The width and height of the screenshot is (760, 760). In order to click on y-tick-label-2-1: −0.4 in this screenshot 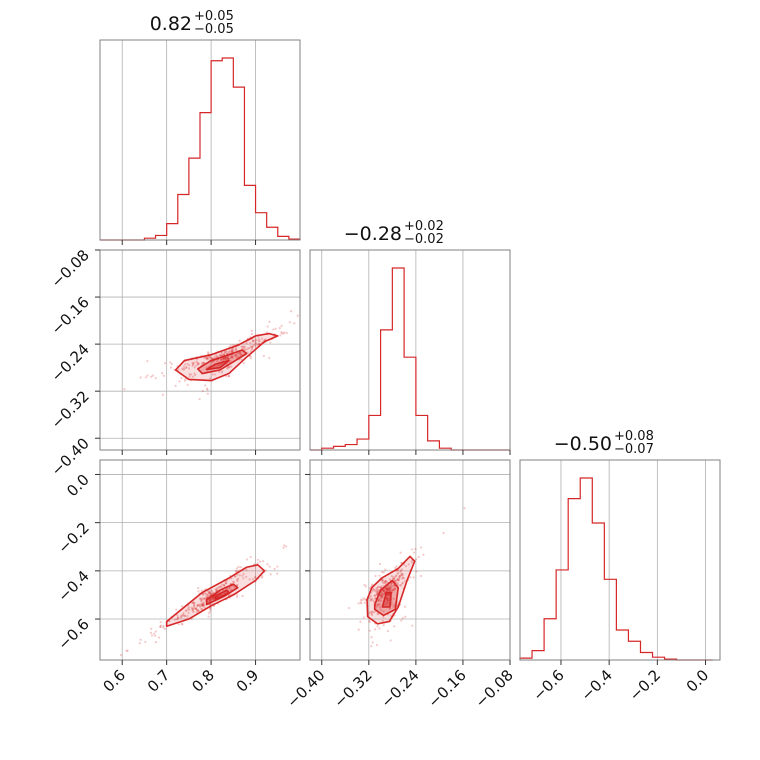, I will do `click(73, 586)`.